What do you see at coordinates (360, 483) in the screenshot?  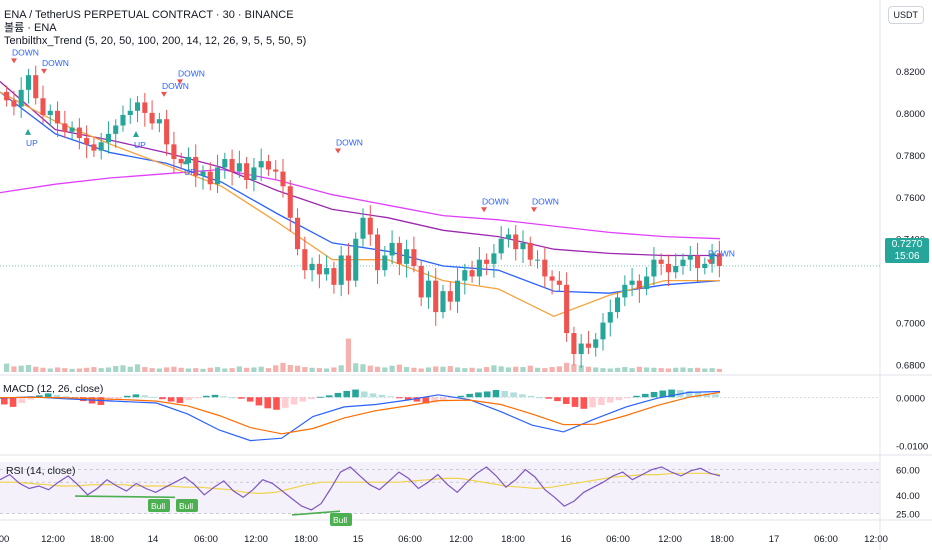 I see `rsi-ma-line` at bounding box center [360, 483].